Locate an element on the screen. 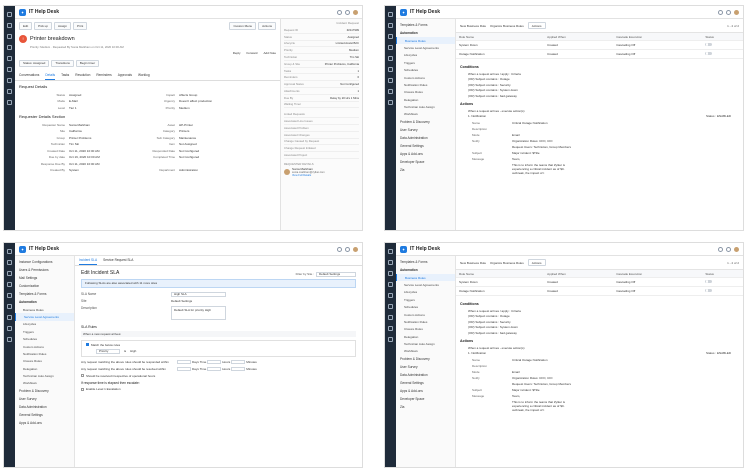 The height and width of the screenshot is (474, 745). new-rule-button: New Business Rule is located at coordinates (473, 262).